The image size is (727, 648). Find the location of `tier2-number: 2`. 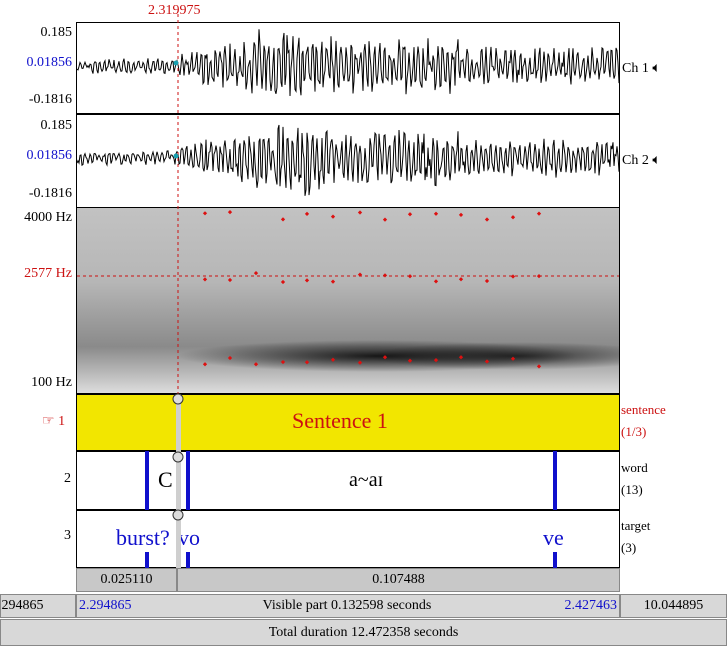

tier2-number: 2 is located at coordinates (67, 478).